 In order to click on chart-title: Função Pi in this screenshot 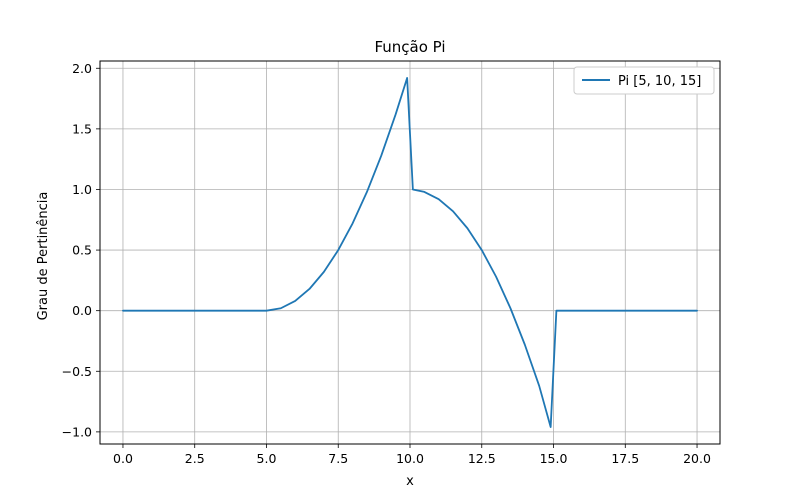, I will do `click(409, 47)`.